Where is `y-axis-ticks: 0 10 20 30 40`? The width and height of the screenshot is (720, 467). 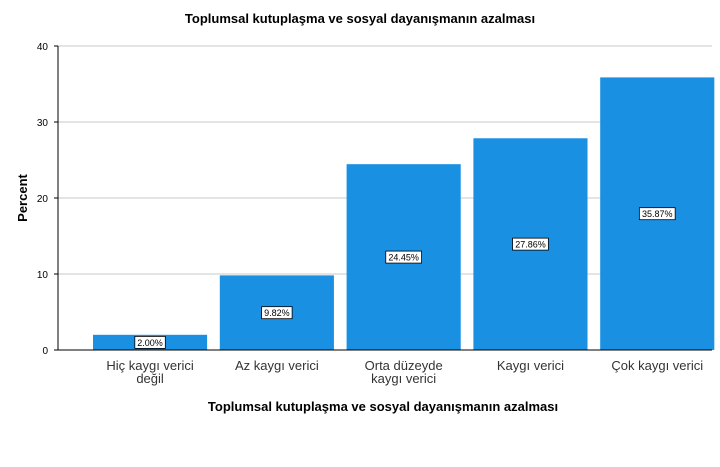 y-axis-ticks: 0 10 20 30 40 is located at coordinates (47, 199).